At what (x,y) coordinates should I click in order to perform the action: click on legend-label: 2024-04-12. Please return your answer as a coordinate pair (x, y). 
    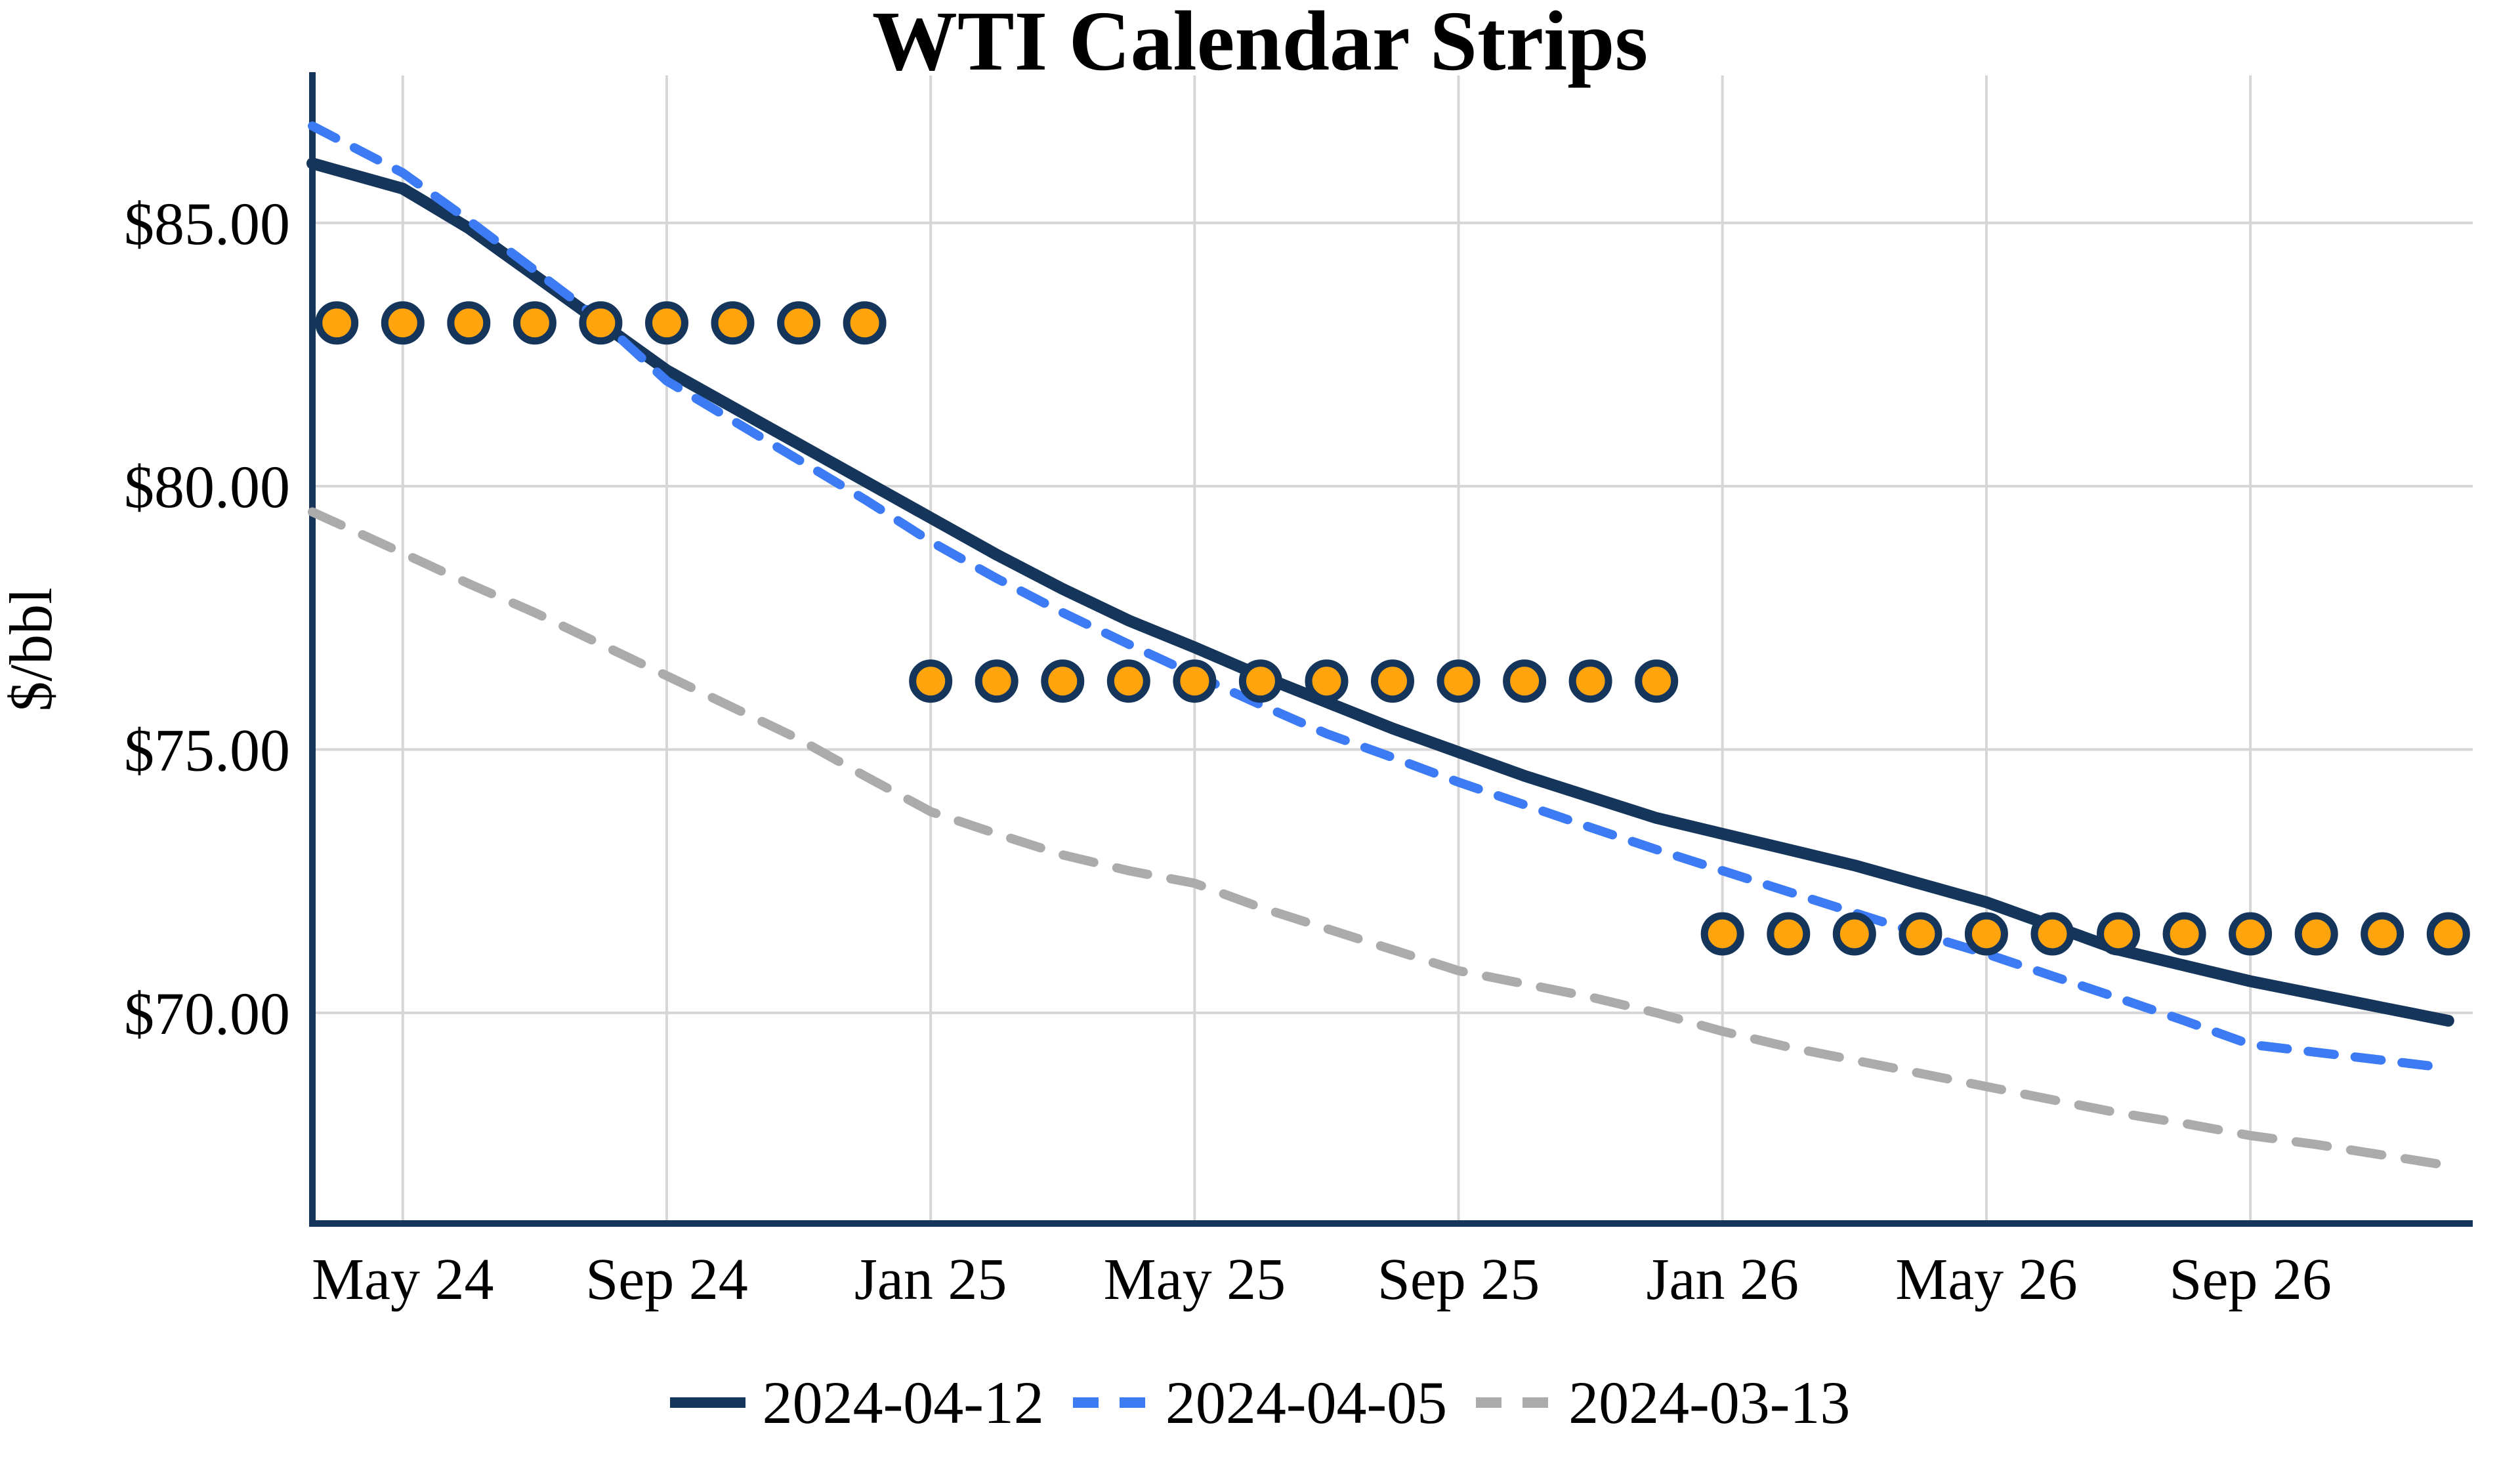
    Looking at the image, I should click on (903, 1402).